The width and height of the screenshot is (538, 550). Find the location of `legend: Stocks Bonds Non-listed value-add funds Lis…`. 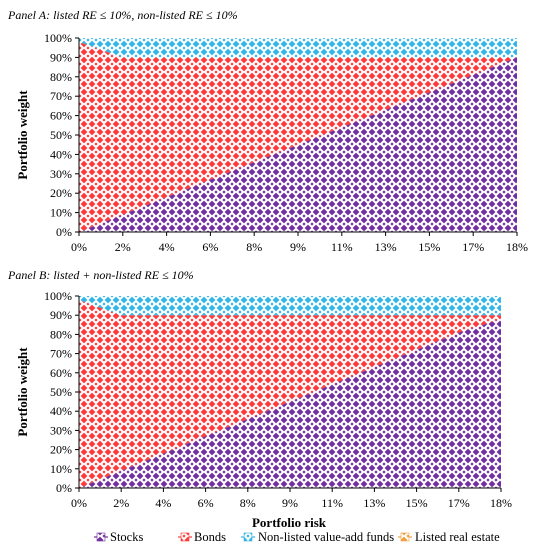

legend: Stocks Bonds Non-listed value-add funds Lis… is located at coordinates (297, 537).